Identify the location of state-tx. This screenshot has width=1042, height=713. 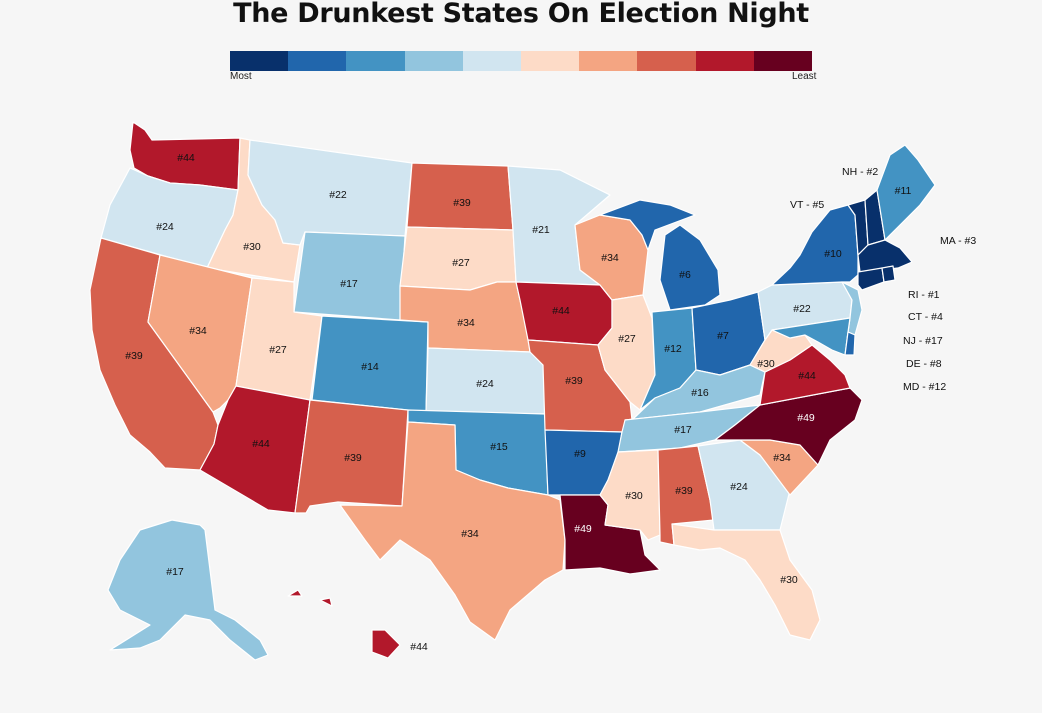
(452, 531).